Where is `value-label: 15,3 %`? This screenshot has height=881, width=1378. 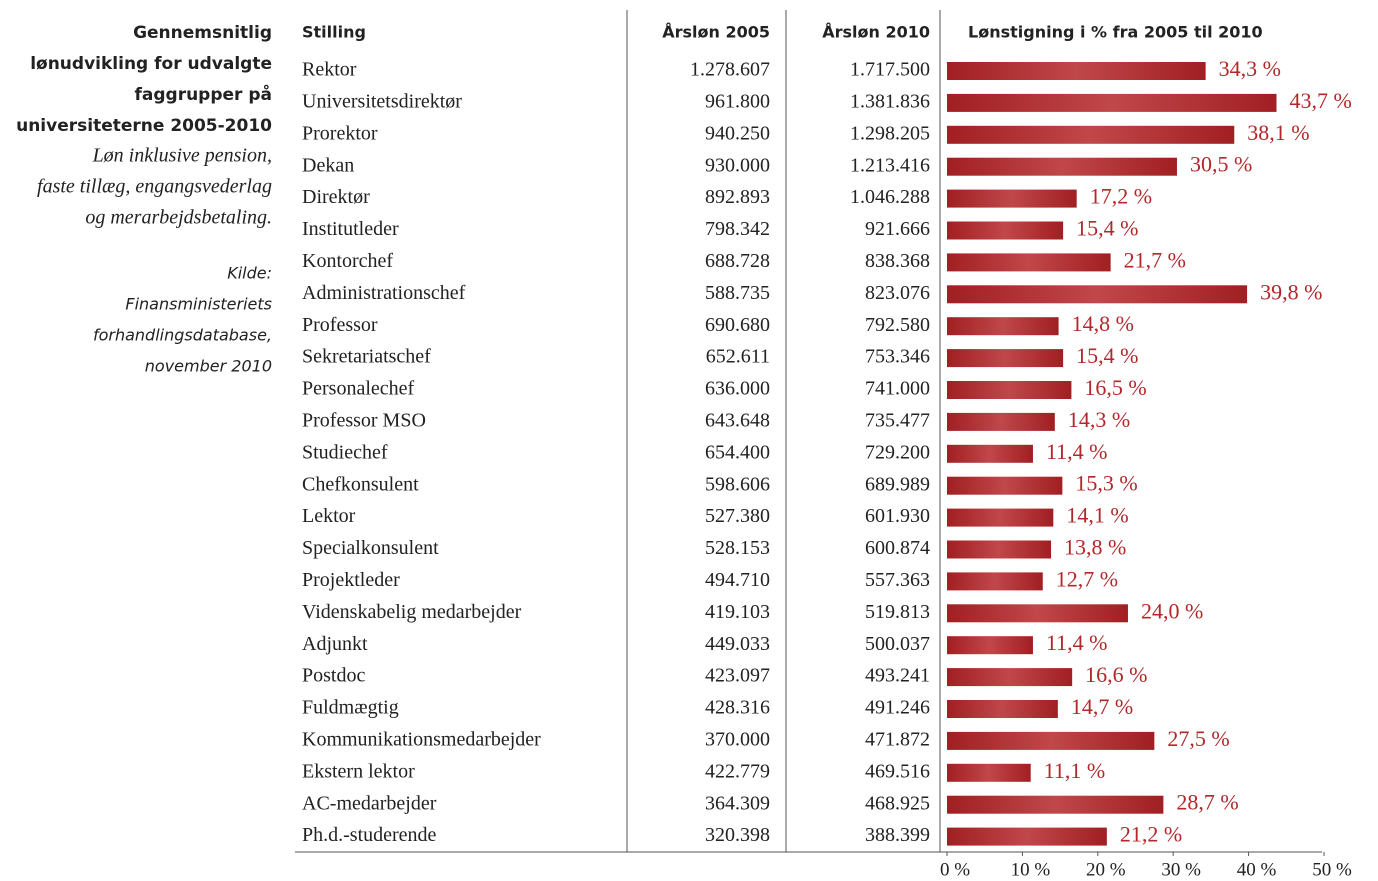
value-label: 15,3 % is located at coordinates (1106, 483).